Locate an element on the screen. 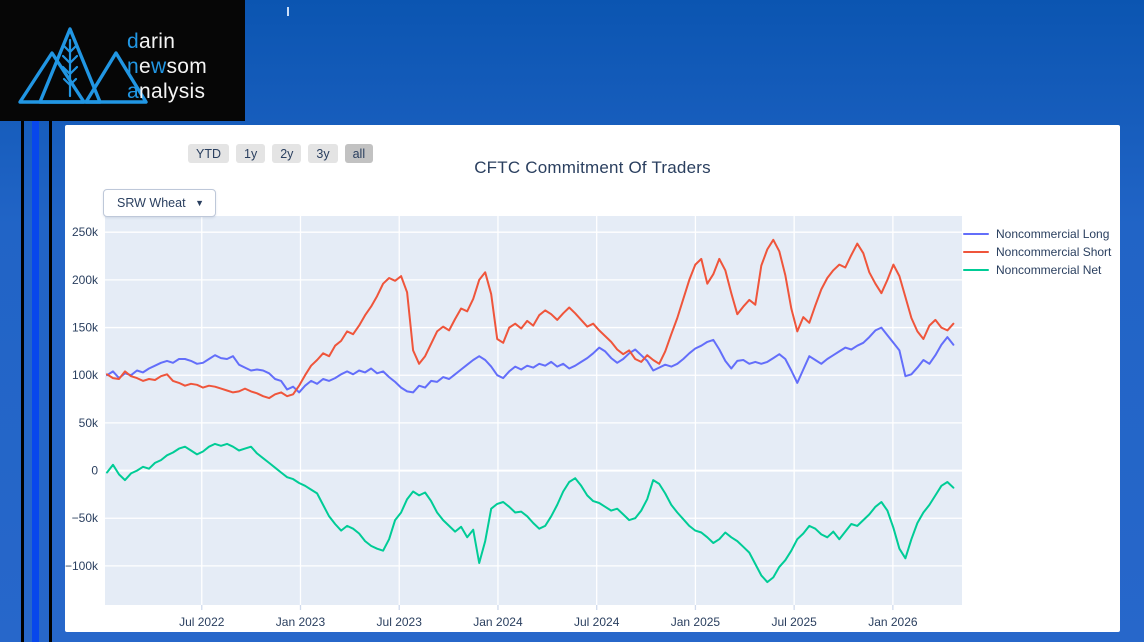 Image resolution: width=1144 pixels, height=642 pixels. commodity-dropdown-value: SRW Wheat is located at coordinates (151, 203).